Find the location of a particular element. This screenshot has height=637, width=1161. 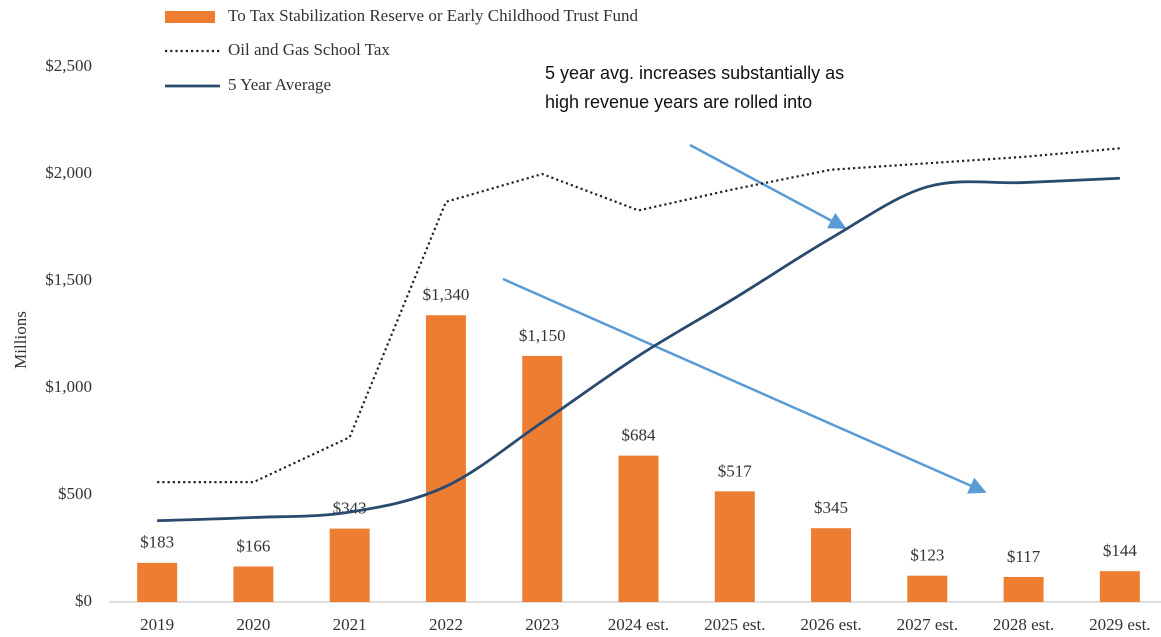

y-tick-label: $2,000 is located at coordinates (68, 172).